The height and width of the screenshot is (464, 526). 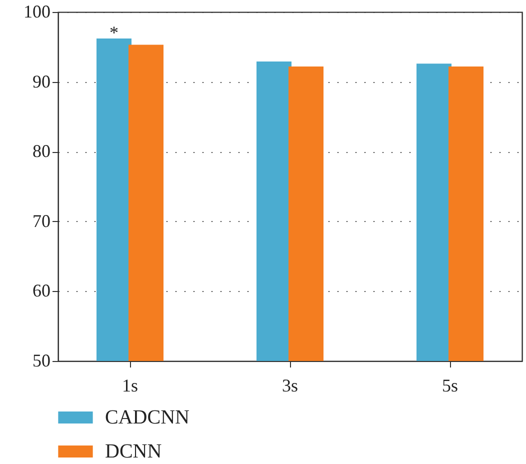 I want to click on y-tick-label: 80, so click(x=41, y=151).